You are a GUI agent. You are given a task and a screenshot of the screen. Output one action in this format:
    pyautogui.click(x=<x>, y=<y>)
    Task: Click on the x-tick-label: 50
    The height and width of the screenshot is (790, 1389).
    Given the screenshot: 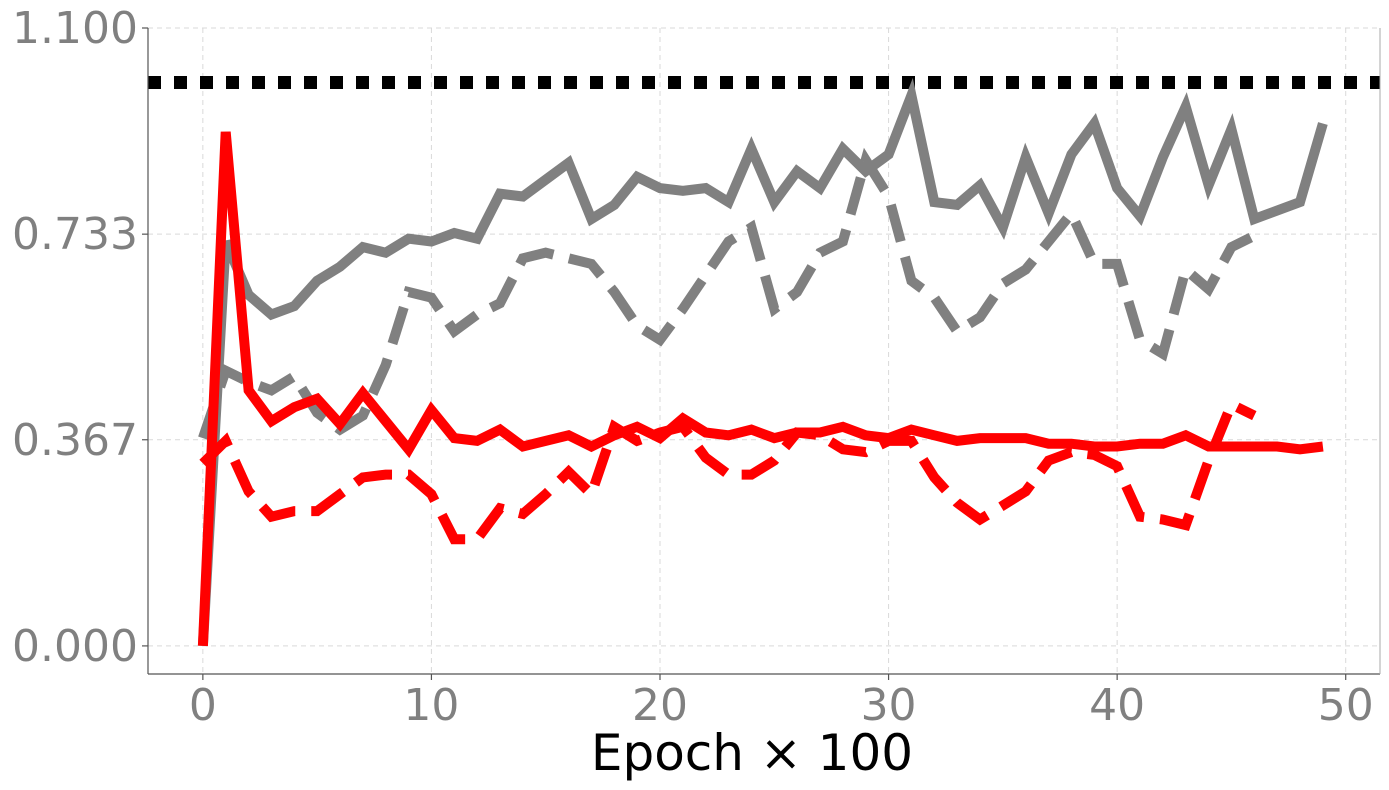 What is the action you would take?
    pyautogui.click(x=1346, y=705)
    